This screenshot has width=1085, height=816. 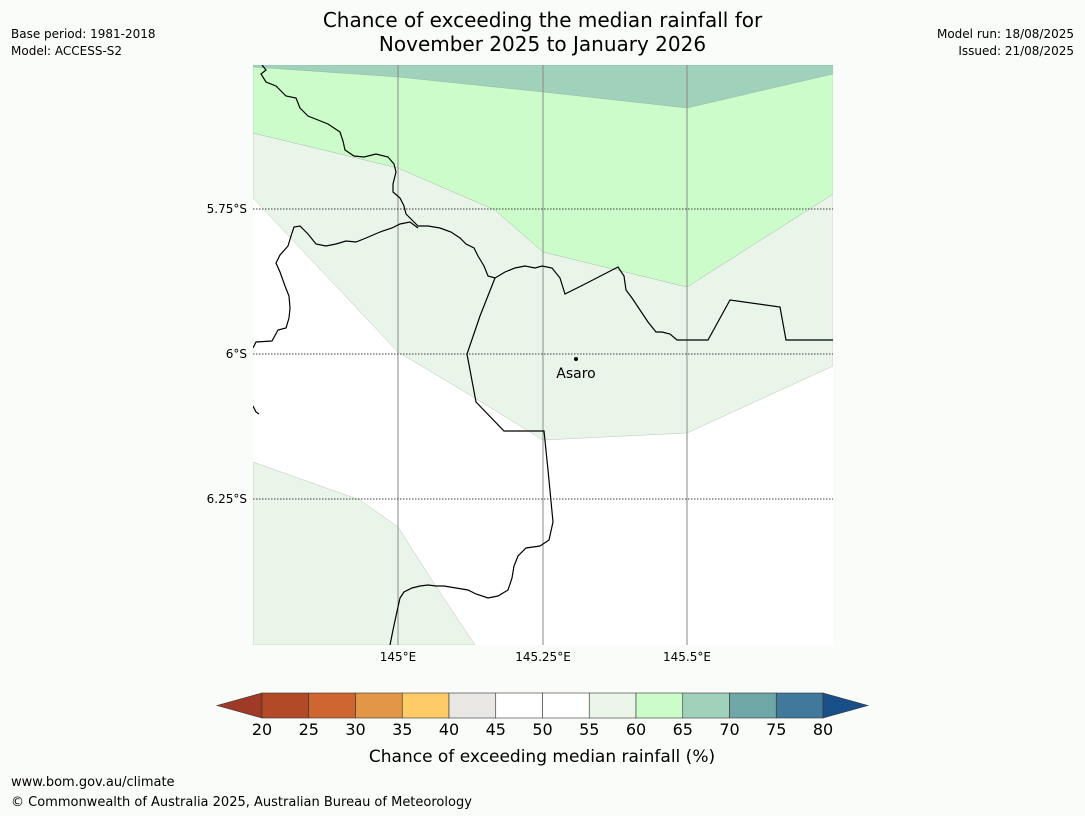 What do you see at coordinates (355, 729) in the screenshot?
I see `colorbar-tick-label: 30` at bounding box center [355, 729].